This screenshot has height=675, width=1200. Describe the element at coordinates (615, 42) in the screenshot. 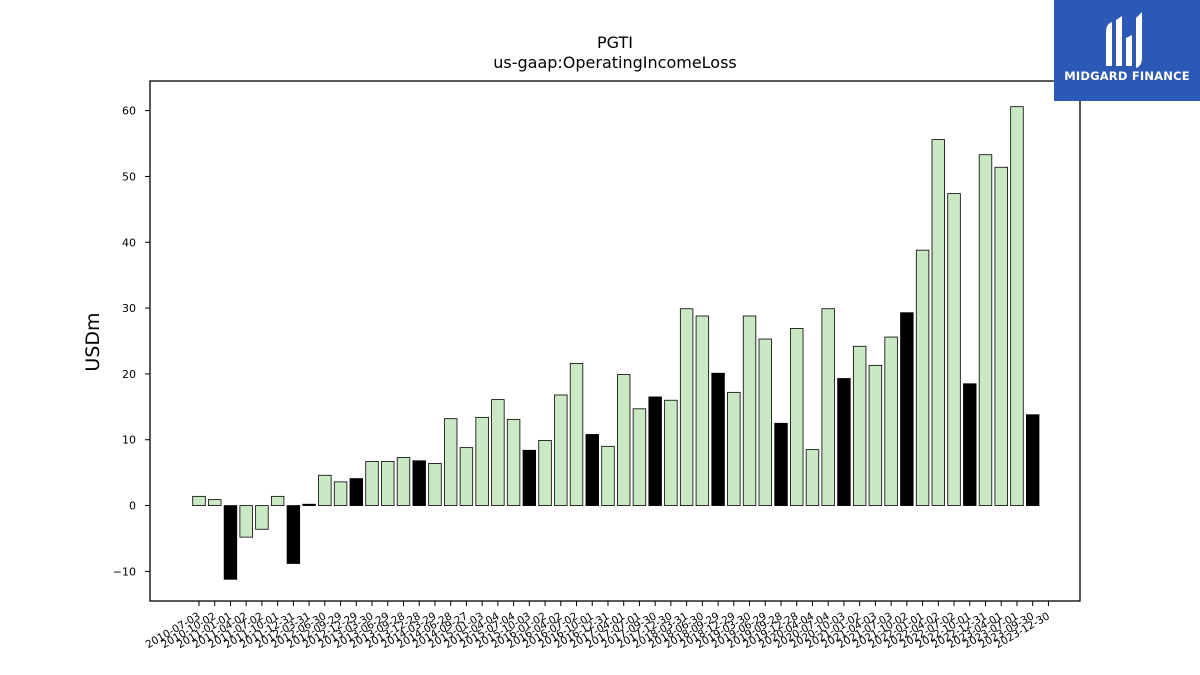

I see `chart-title: PGTI` at that location.